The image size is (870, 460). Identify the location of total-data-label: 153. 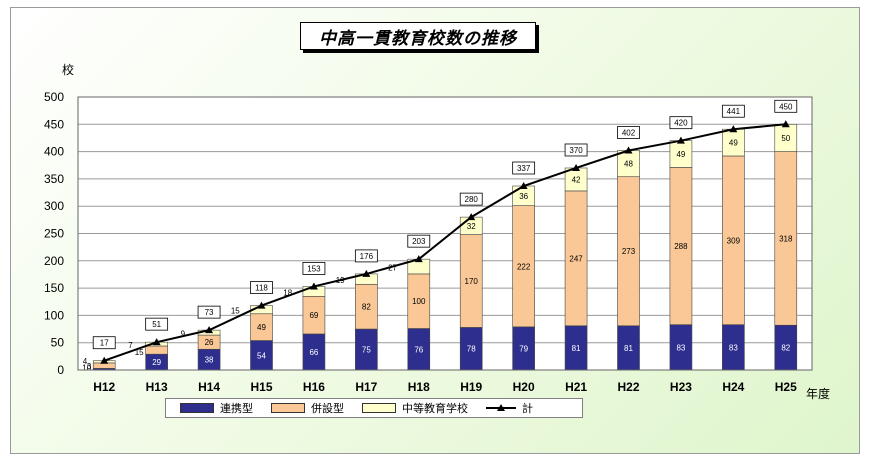
(314, 268).